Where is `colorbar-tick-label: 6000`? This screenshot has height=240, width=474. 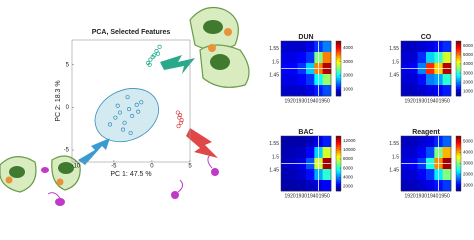
colorbar-tick-label: 6000 is located at coordinates (468, 45).